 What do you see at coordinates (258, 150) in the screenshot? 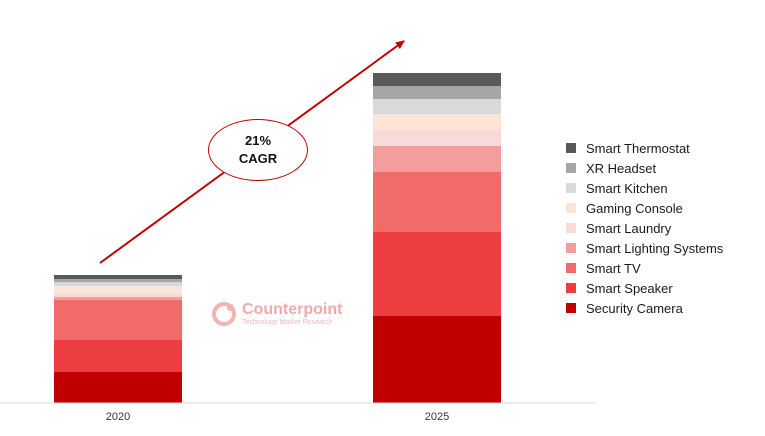
I see `cagr-annotation: 21% CAGR` at bounding box center [258, 150].